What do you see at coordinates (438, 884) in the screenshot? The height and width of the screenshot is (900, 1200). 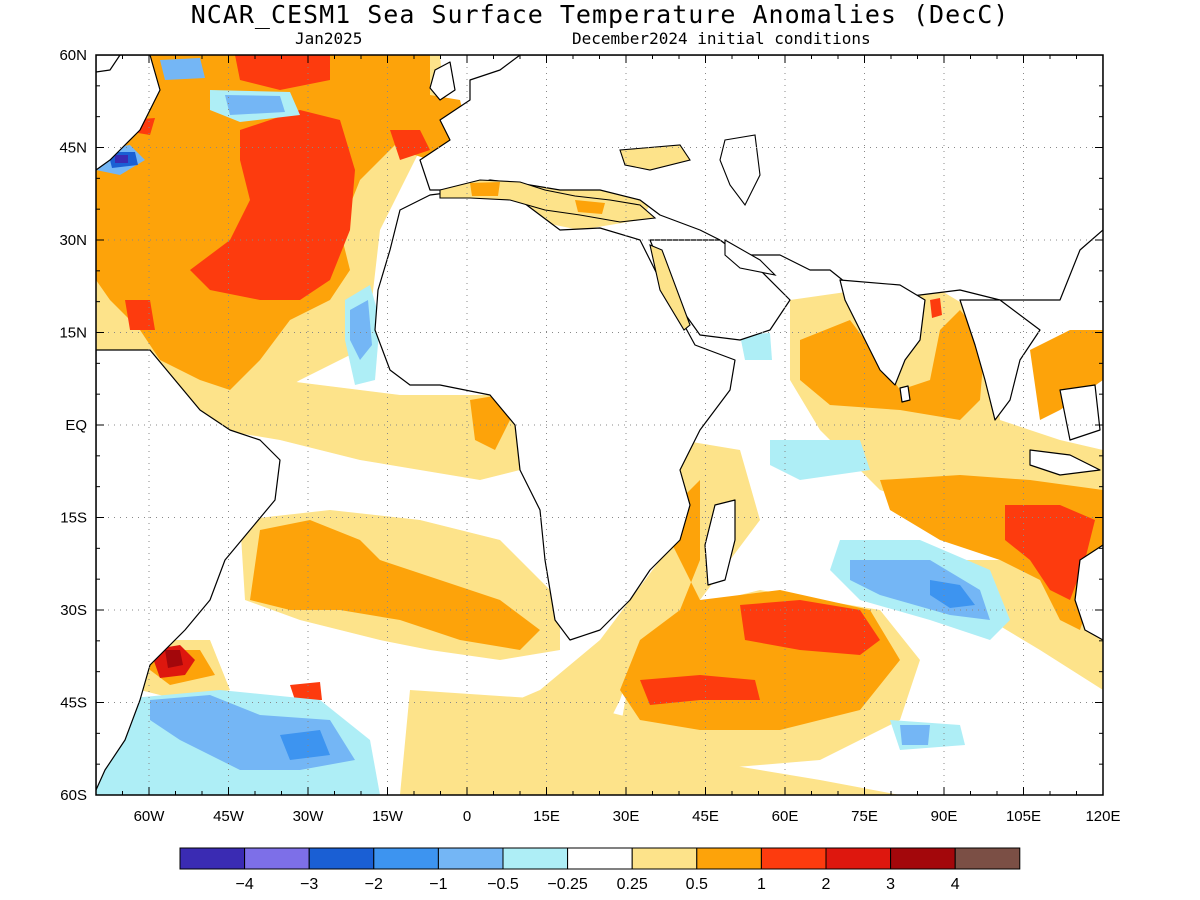 I see `colorbar-label: −1` at bounding box center [438, 884].